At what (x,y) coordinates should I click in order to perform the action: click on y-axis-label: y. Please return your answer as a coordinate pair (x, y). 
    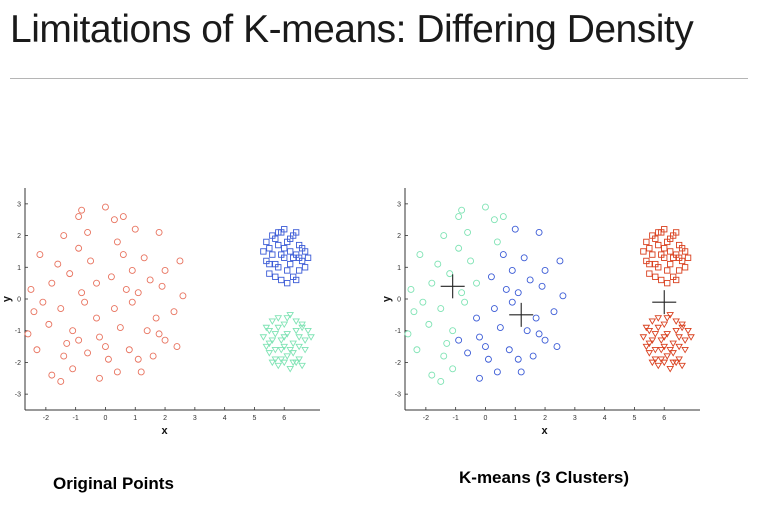
    Looking at the image, I should click on (7, 298).